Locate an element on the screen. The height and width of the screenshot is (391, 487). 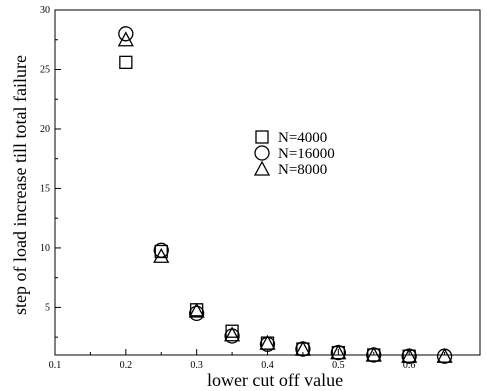
y-tick-label: 15 is located at coordinates (45, 188).